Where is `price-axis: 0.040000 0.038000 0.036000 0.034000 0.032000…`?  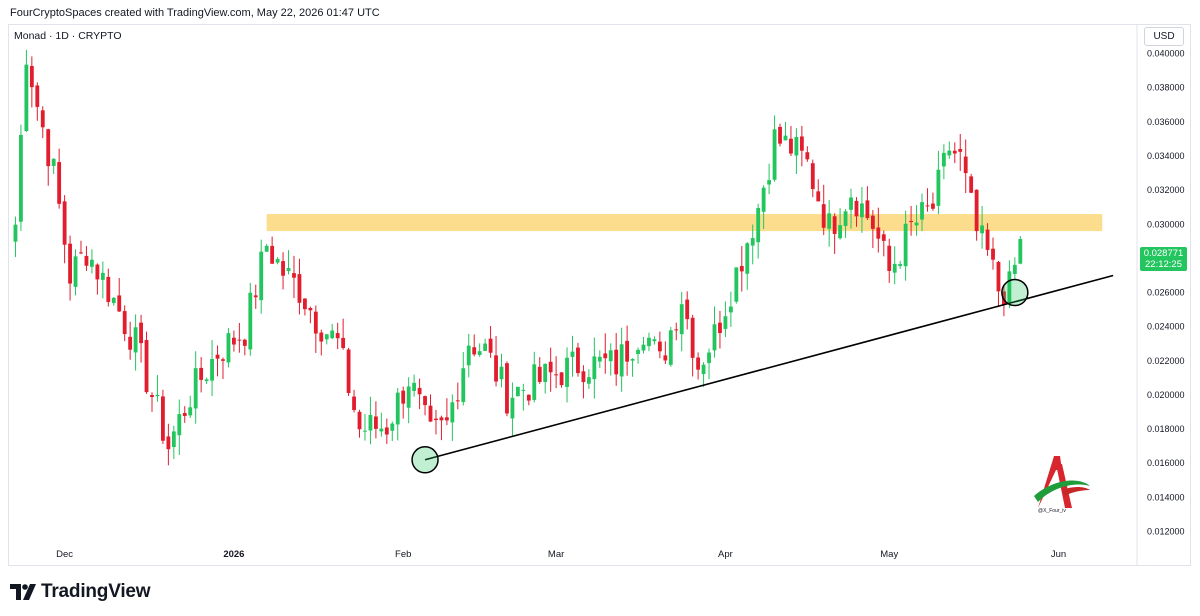 price-axis: 0.040000 0.038000 0.036000 0.034000 0.032000… is located at coordinates (1160, 295).